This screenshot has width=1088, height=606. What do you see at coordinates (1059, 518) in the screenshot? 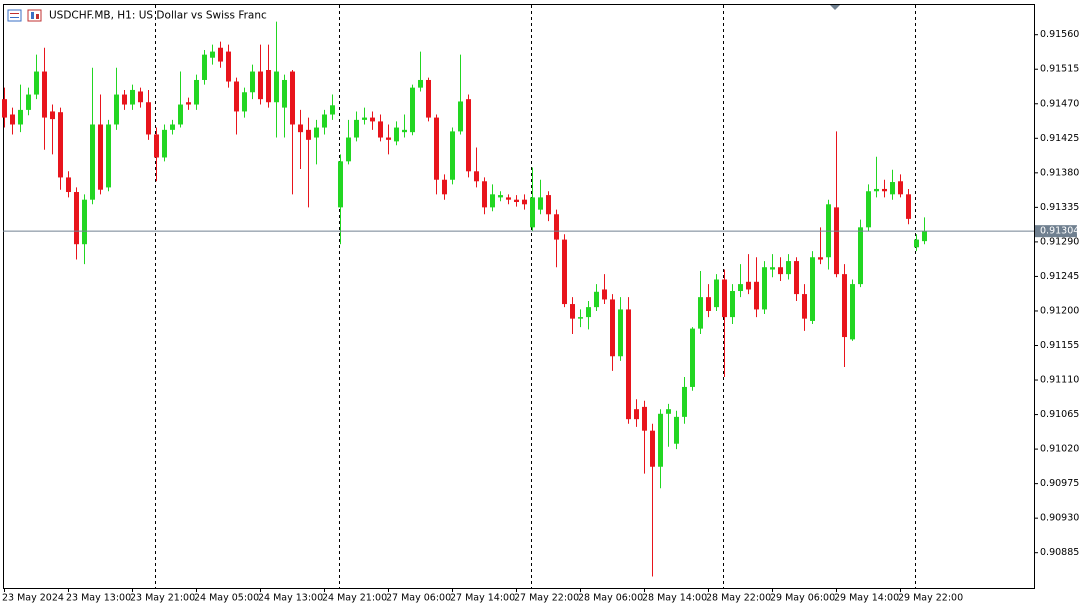
I see `y-tick-label: 0.90930` at bounding box center [1059, 518].